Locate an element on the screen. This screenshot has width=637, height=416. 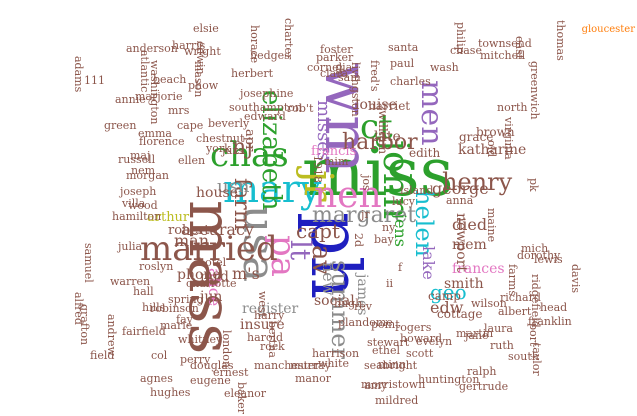
cloud-word: grace is located at coordinates (476, 137).